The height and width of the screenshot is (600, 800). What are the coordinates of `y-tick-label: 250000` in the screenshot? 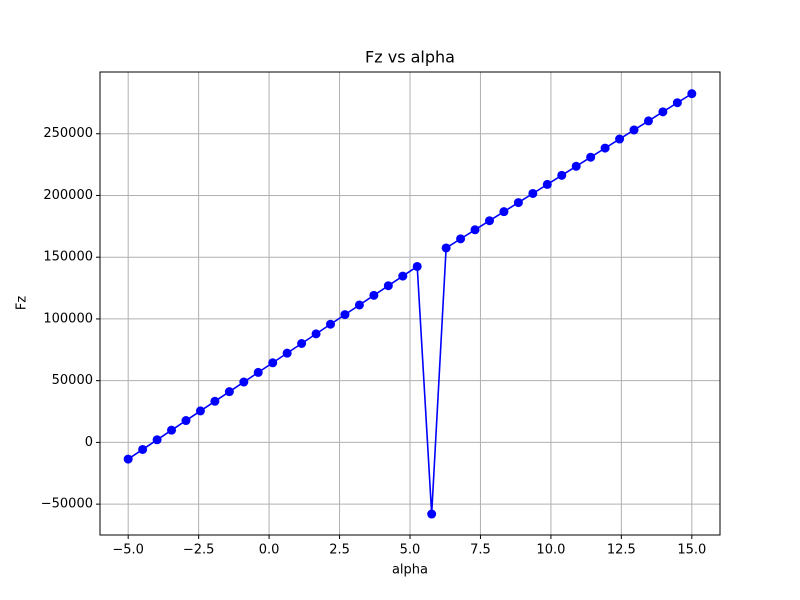 It's located at (68, 133).